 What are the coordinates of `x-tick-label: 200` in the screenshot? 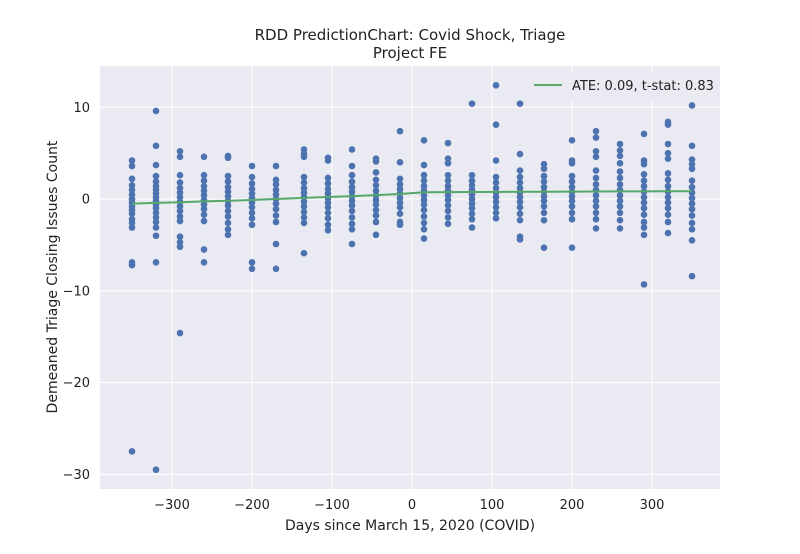 It's located at (572, 505).